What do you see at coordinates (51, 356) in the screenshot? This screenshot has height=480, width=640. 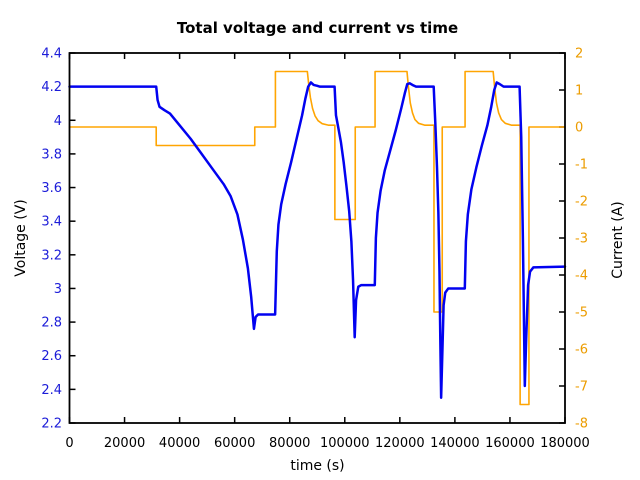 I see `y-left-tick-label: 2.6` at bounding box center [51, 356].